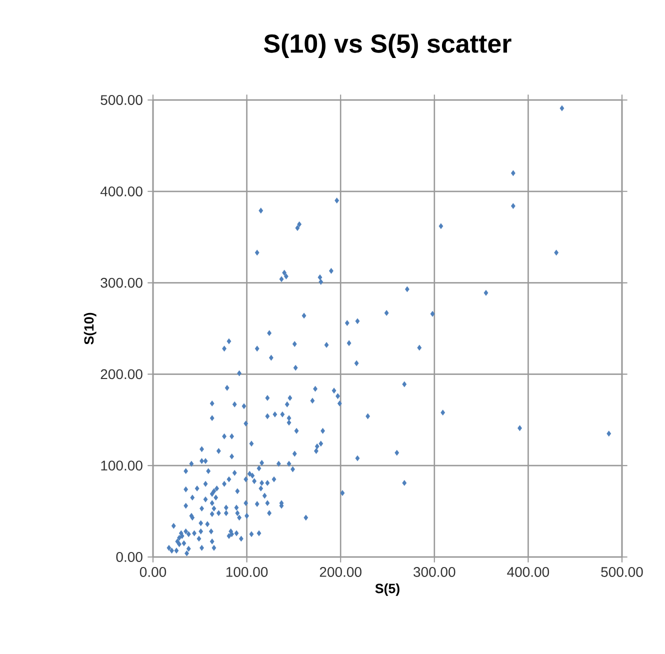  What do you see at coordinates (121, 374) in the screenshot?
I see `y-tick-label: 200.00` at bounding box center [121, 374].